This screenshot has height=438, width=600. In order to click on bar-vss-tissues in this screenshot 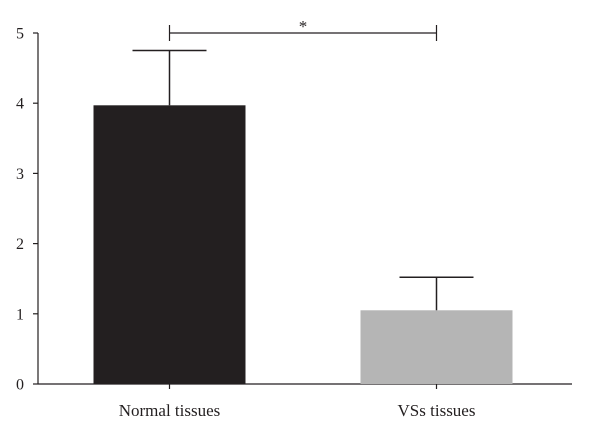, I will do `click(436, 347)`.